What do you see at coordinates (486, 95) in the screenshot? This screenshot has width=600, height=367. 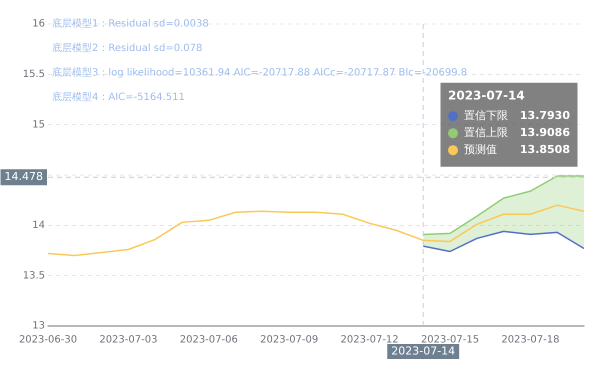 I see `ref-line-label: 2023-07-14` at bounding box center [486, 95].